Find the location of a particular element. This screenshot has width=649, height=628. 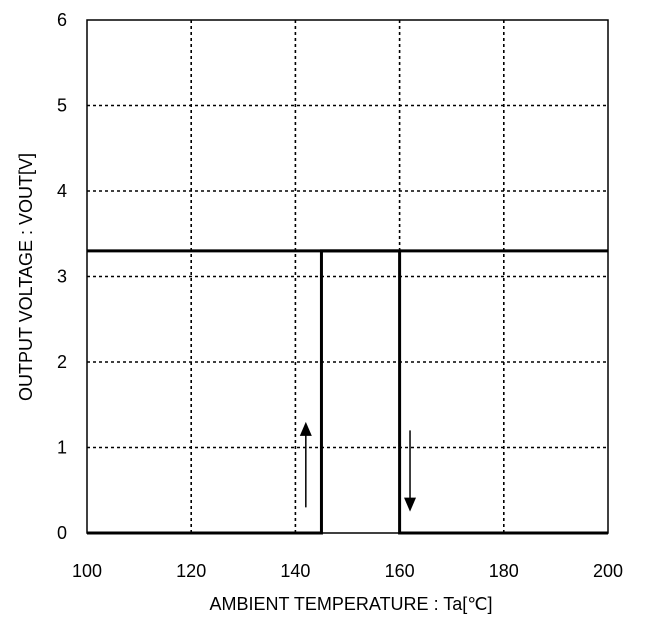

arrow-up is located at coordinates (305, 464).